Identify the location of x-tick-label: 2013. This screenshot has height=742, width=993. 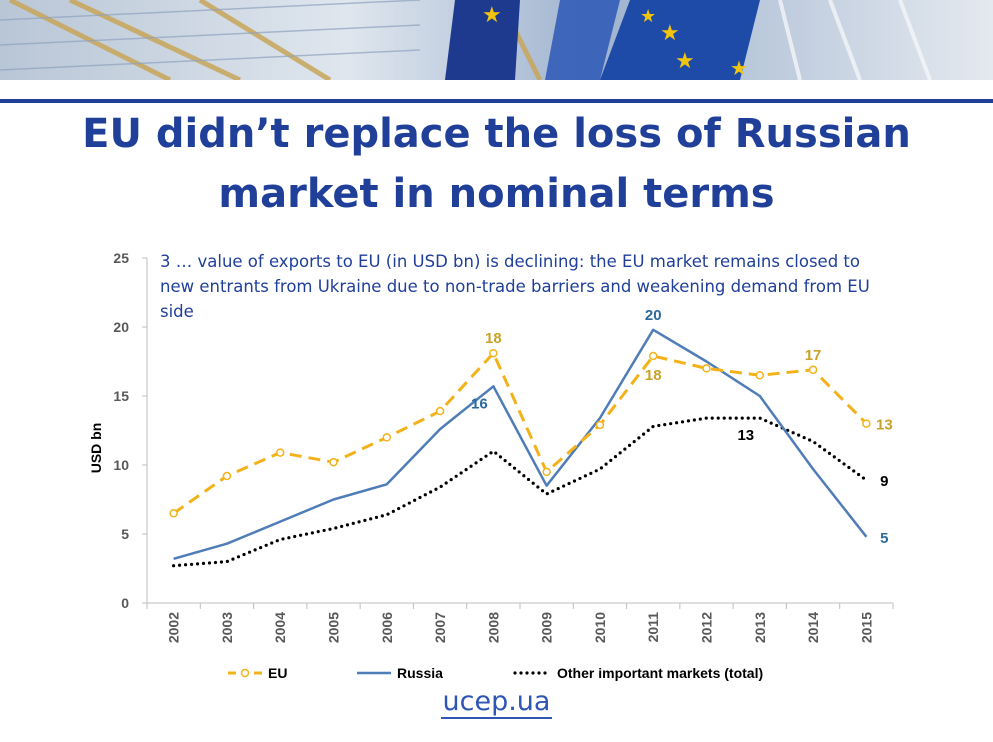
(760, 627).